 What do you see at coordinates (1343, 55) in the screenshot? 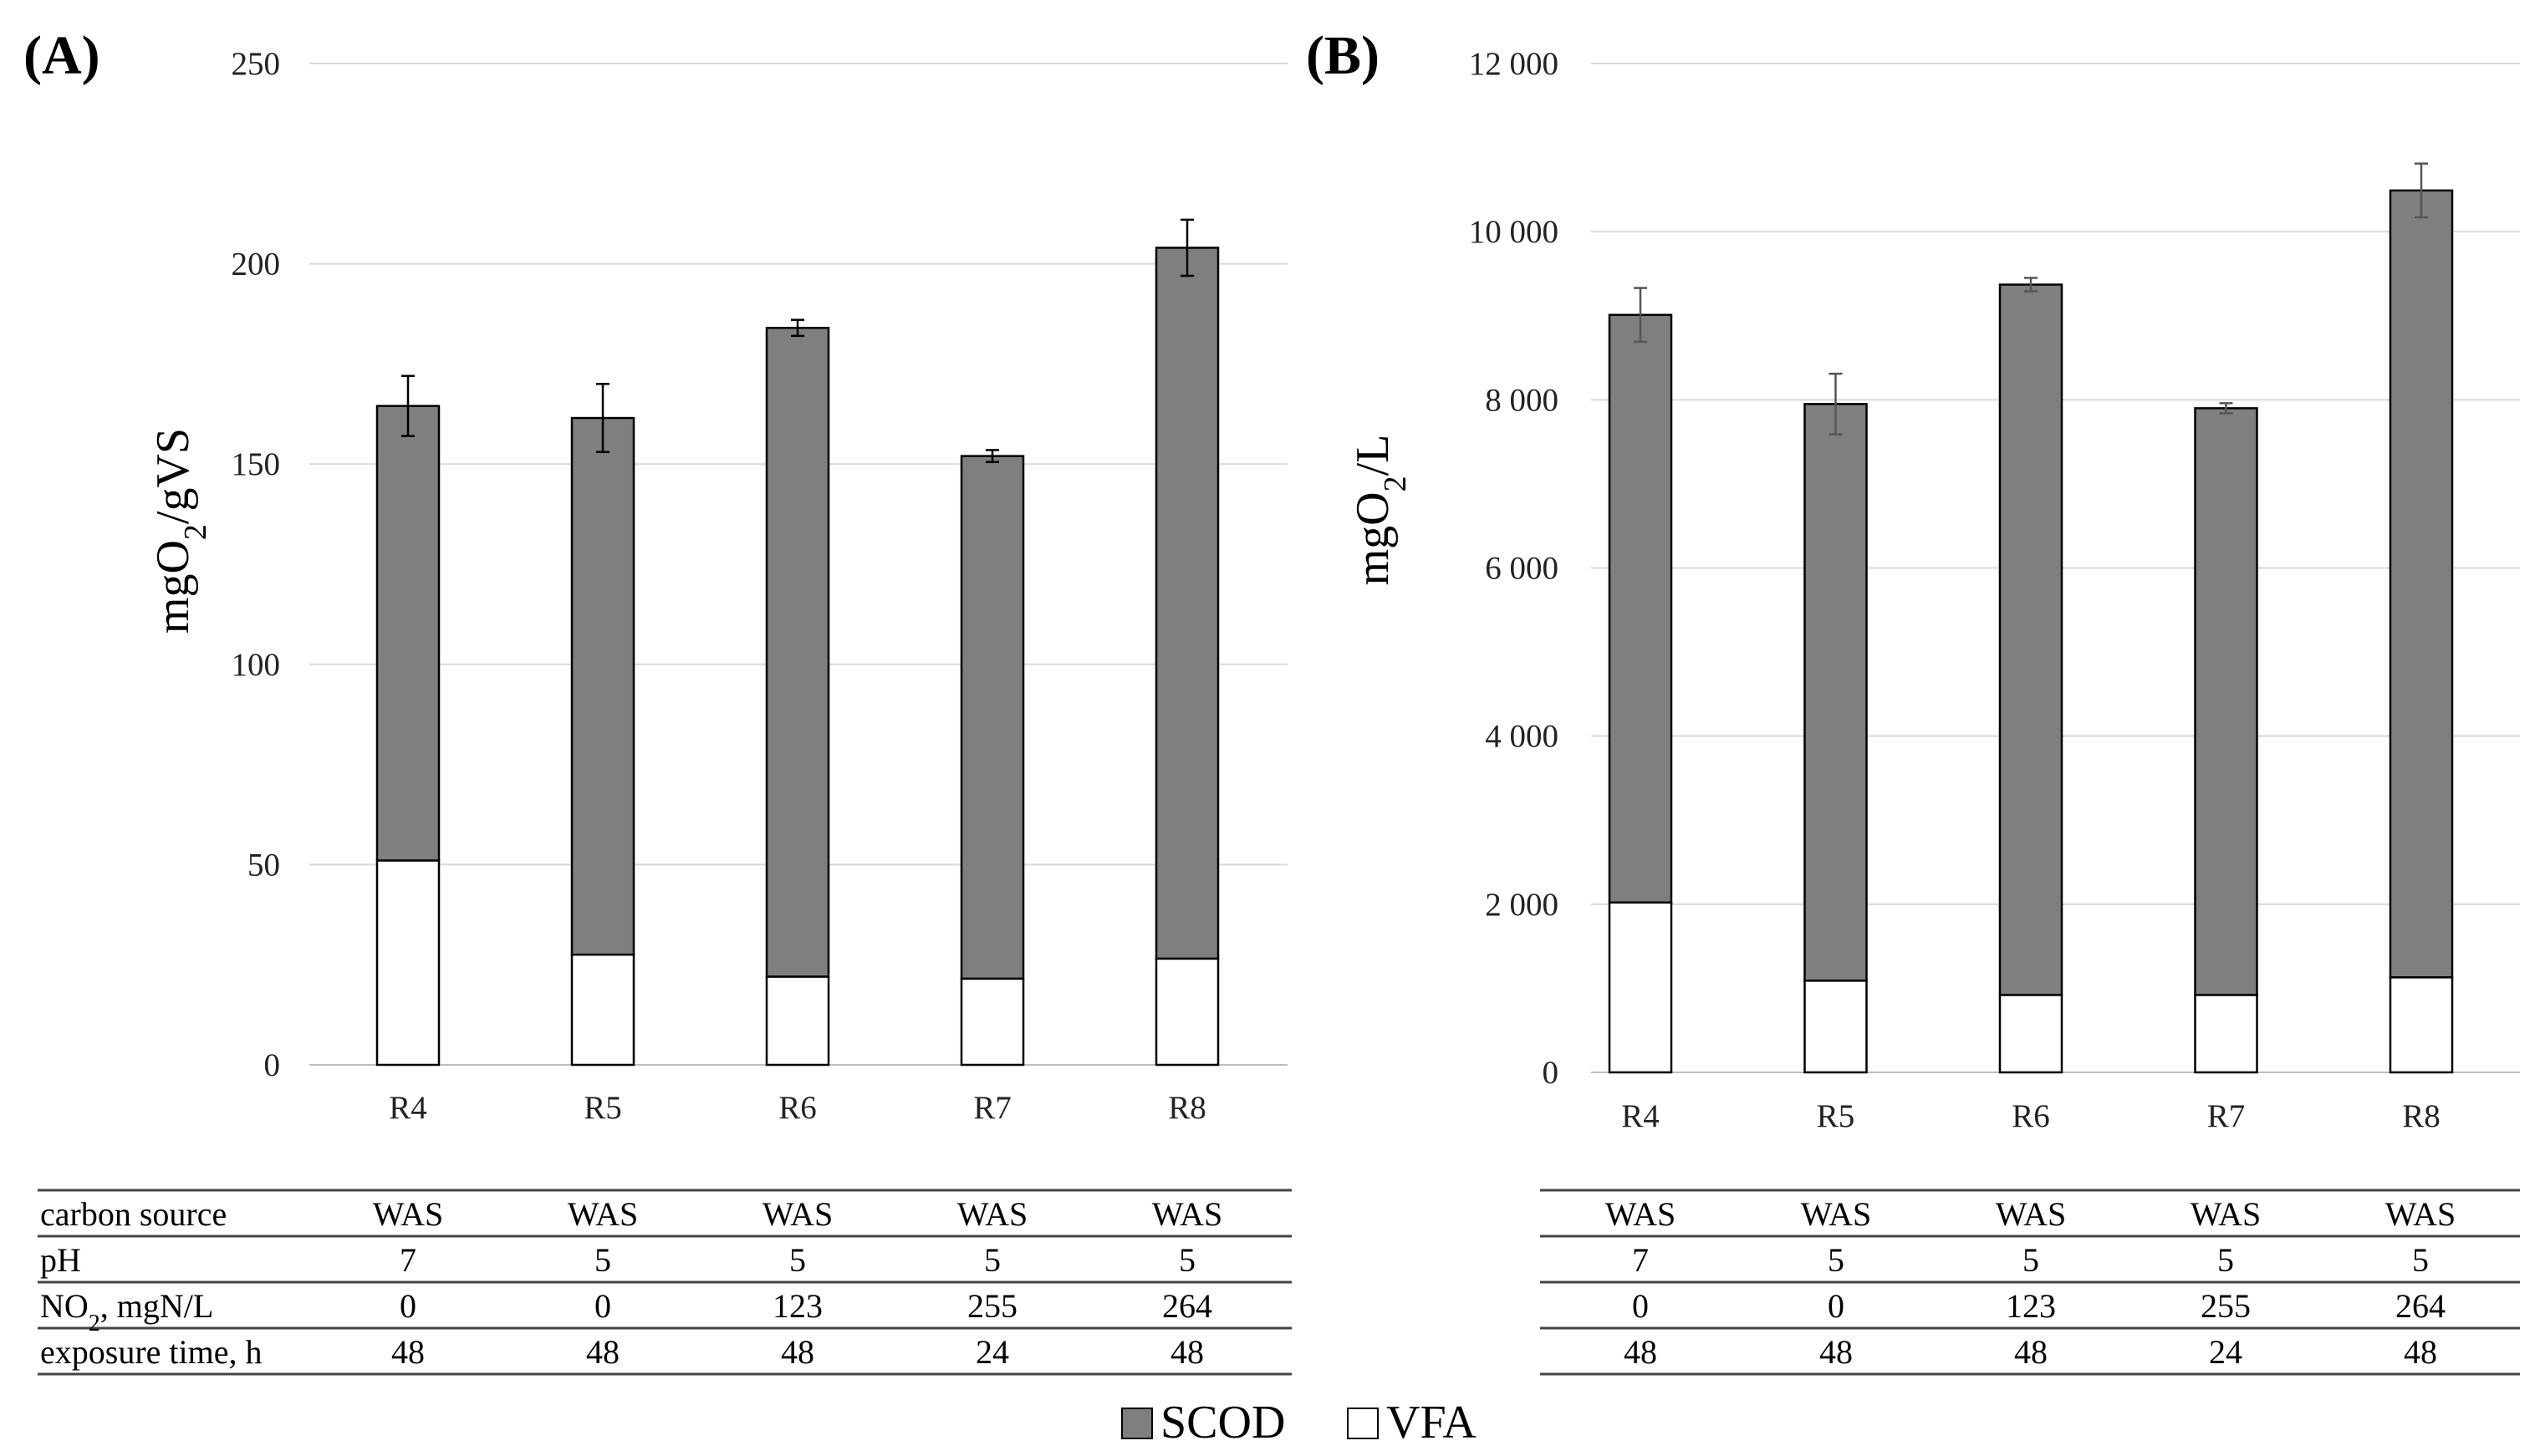
I see `panel-label-b: (B)` at bounding box center [1343, 55].